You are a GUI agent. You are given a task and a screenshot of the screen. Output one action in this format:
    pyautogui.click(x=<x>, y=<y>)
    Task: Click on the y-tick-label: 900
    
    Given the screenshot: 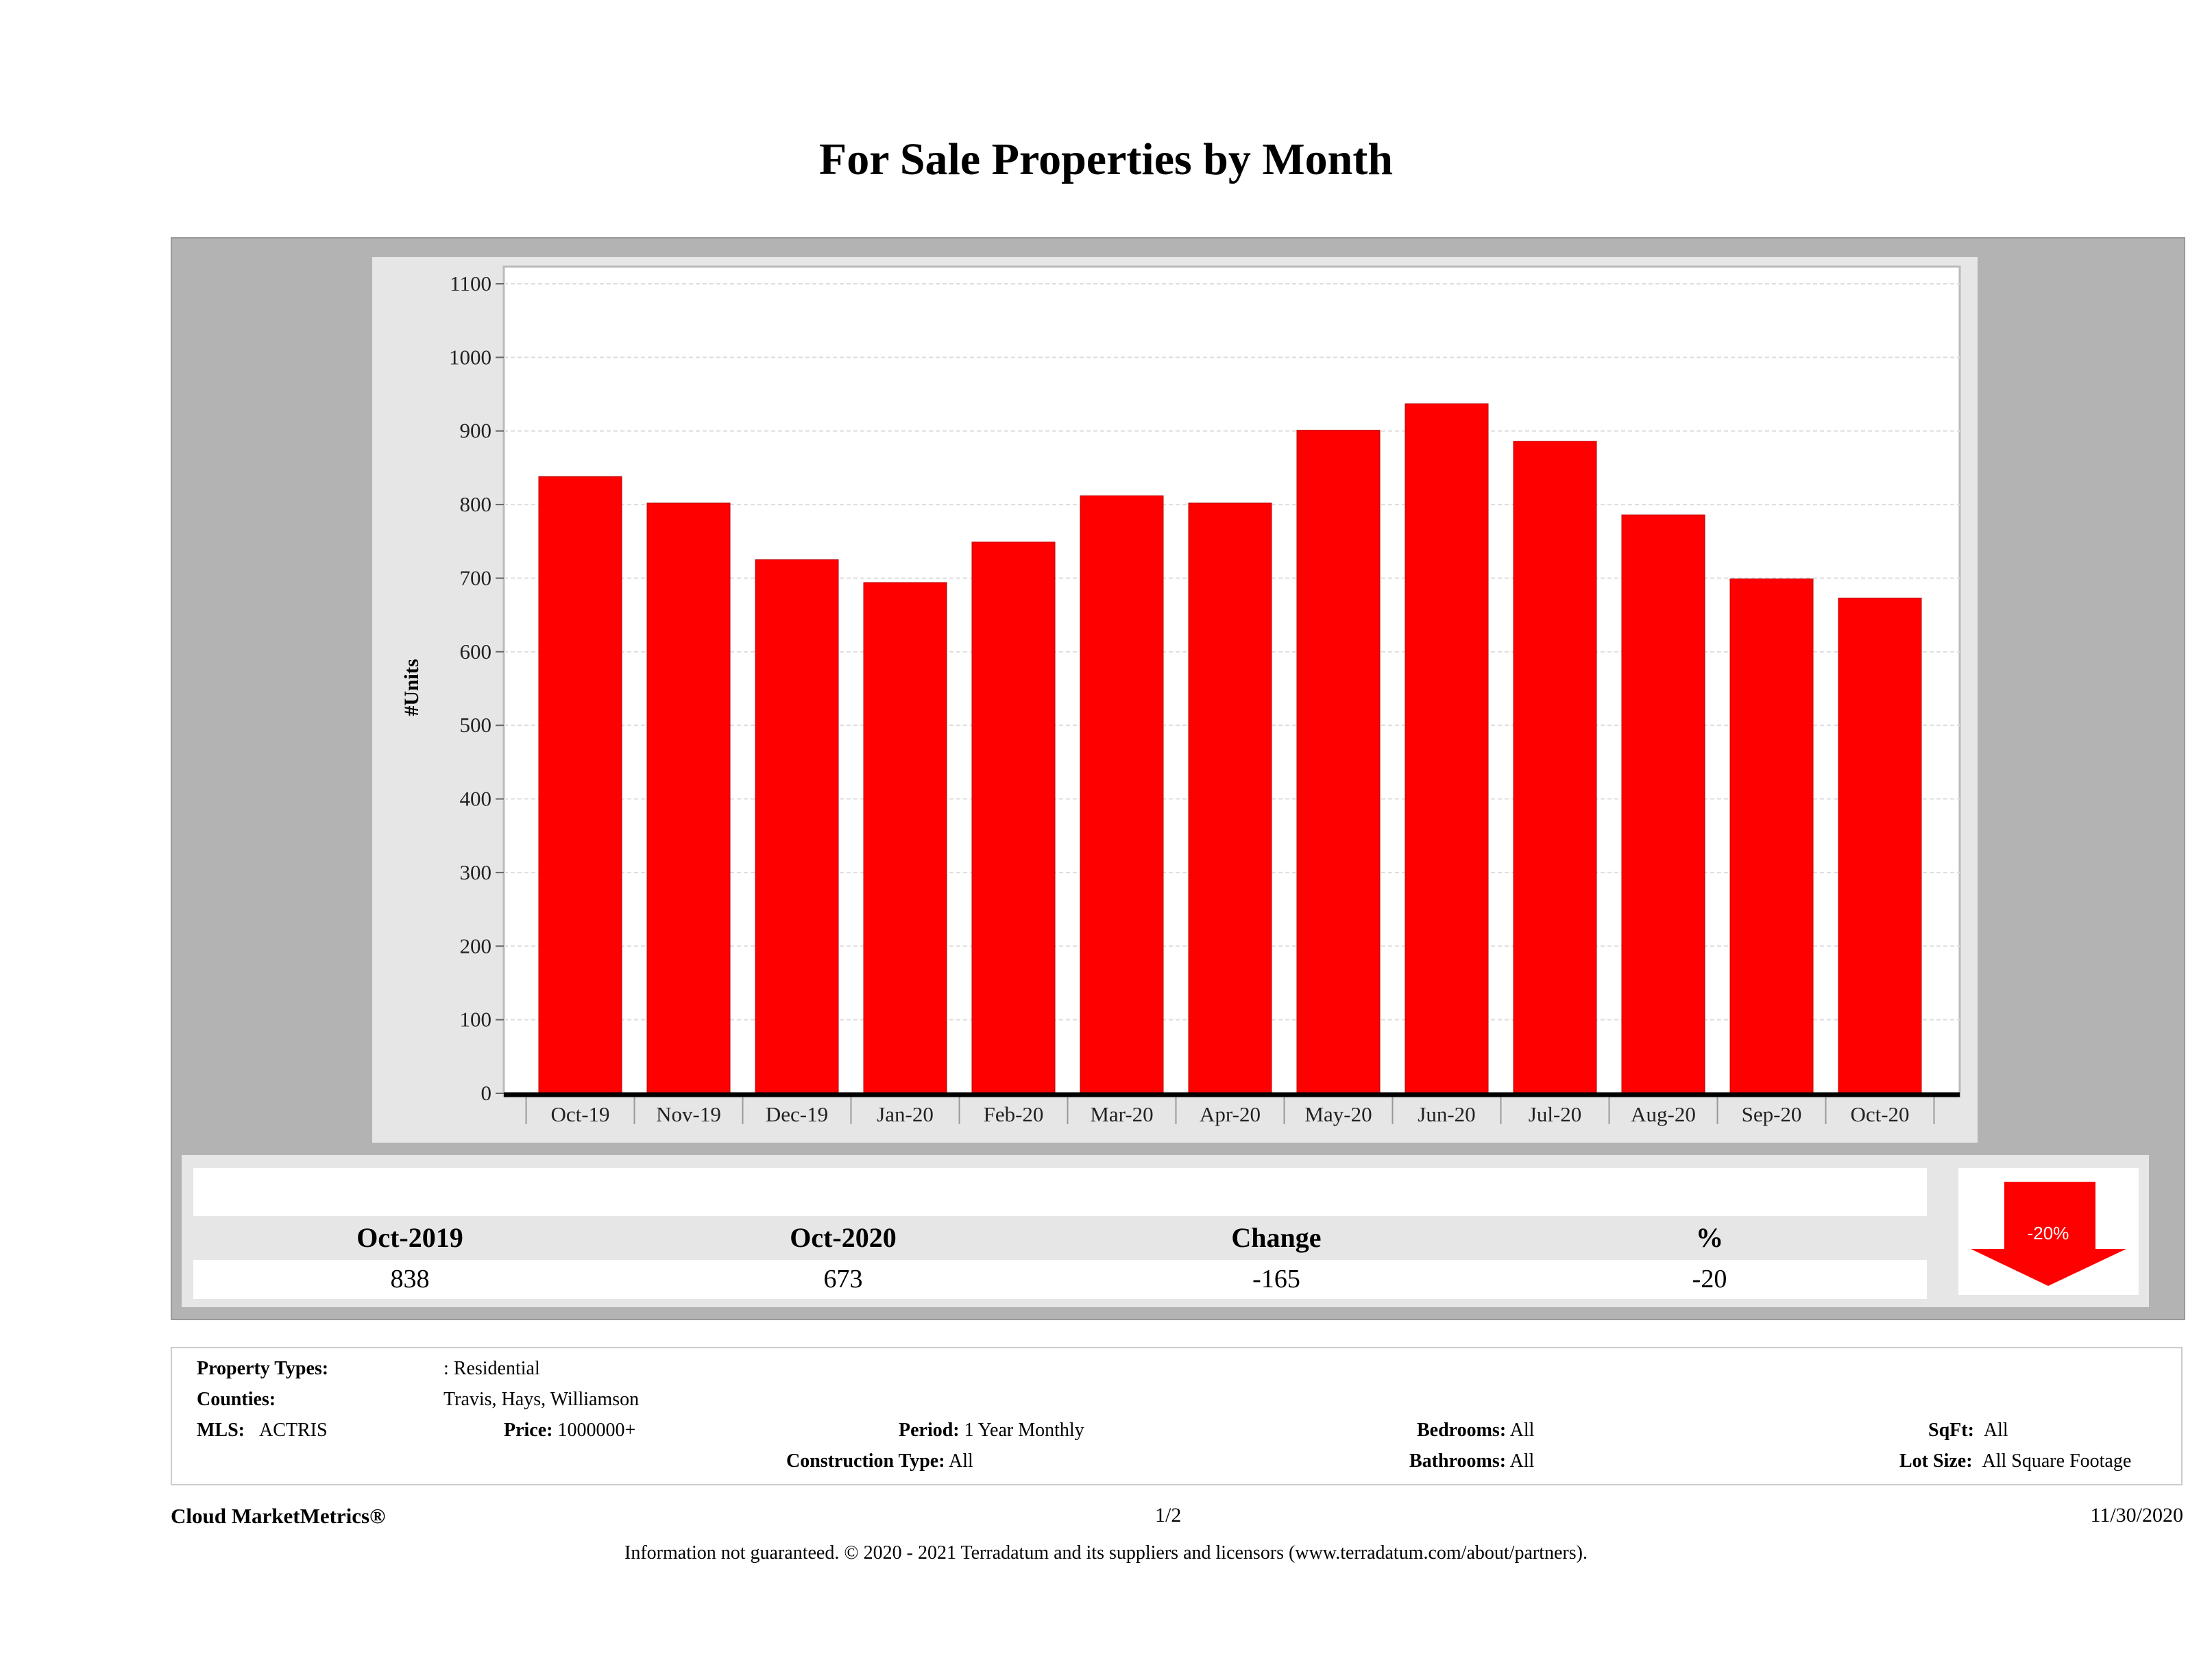 What is the action you would take?
    pyautogui.click(x=476, y=431)
    